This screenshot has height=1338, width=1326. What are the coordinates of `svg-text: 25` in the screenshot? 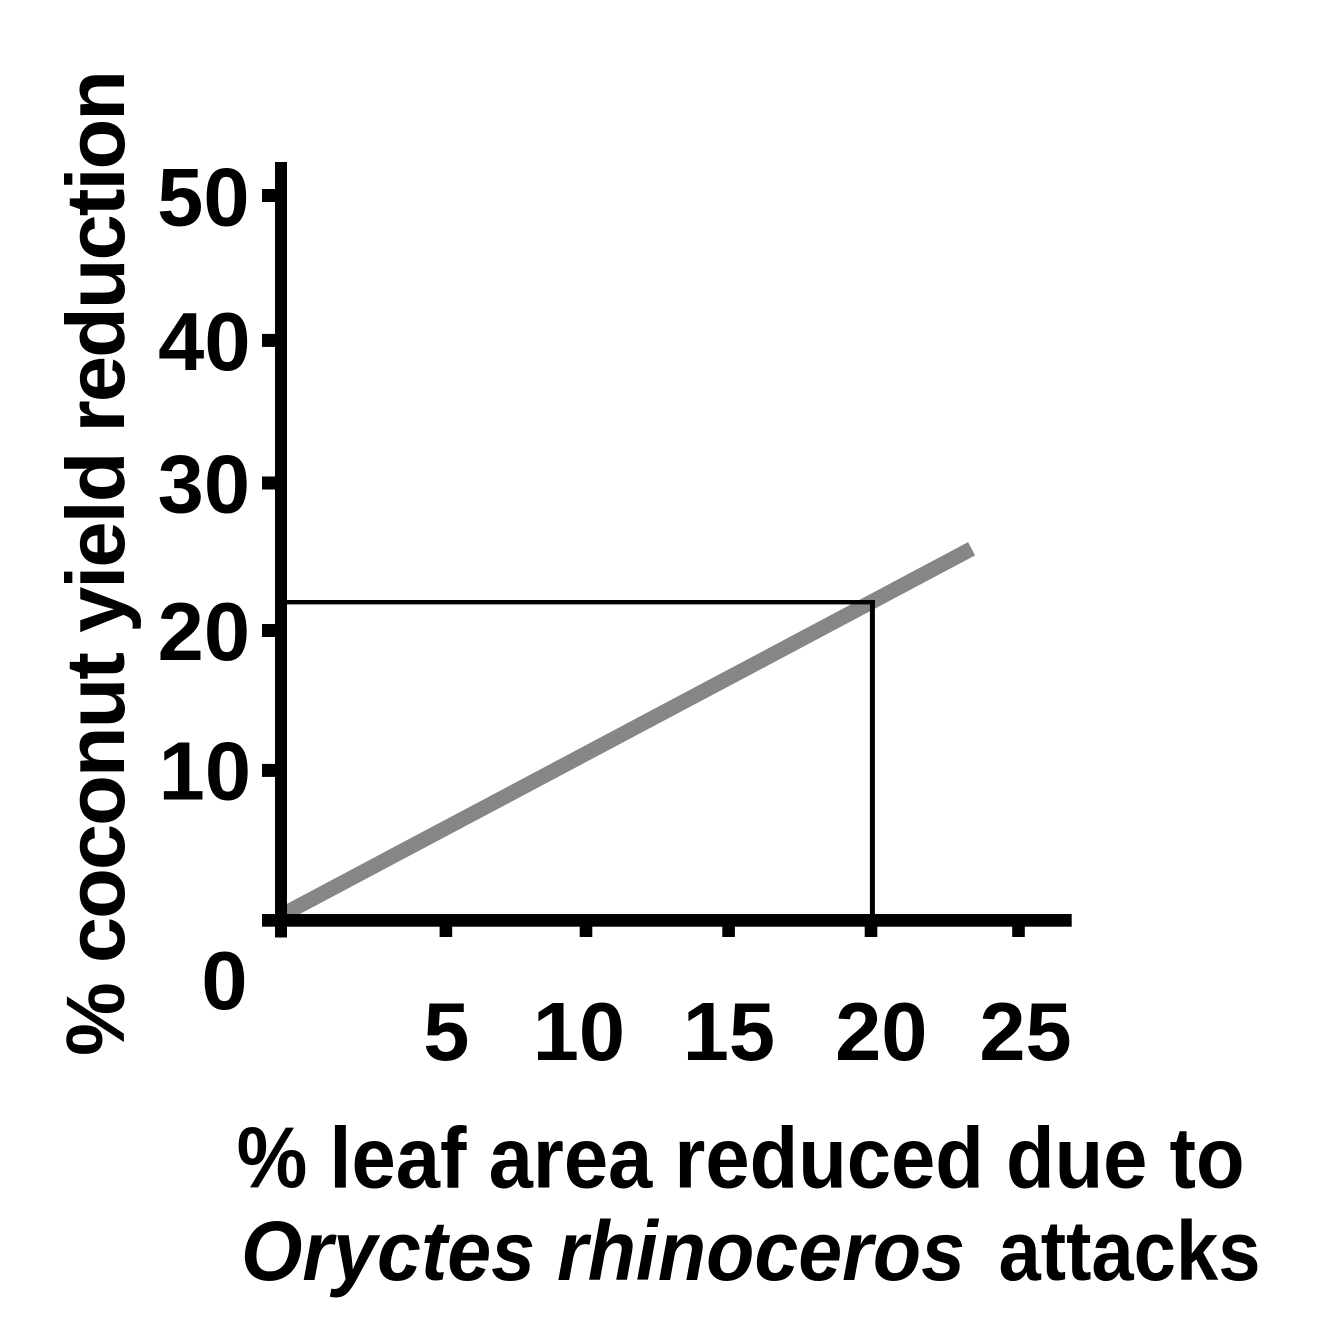 It's located at (1025, 1031).